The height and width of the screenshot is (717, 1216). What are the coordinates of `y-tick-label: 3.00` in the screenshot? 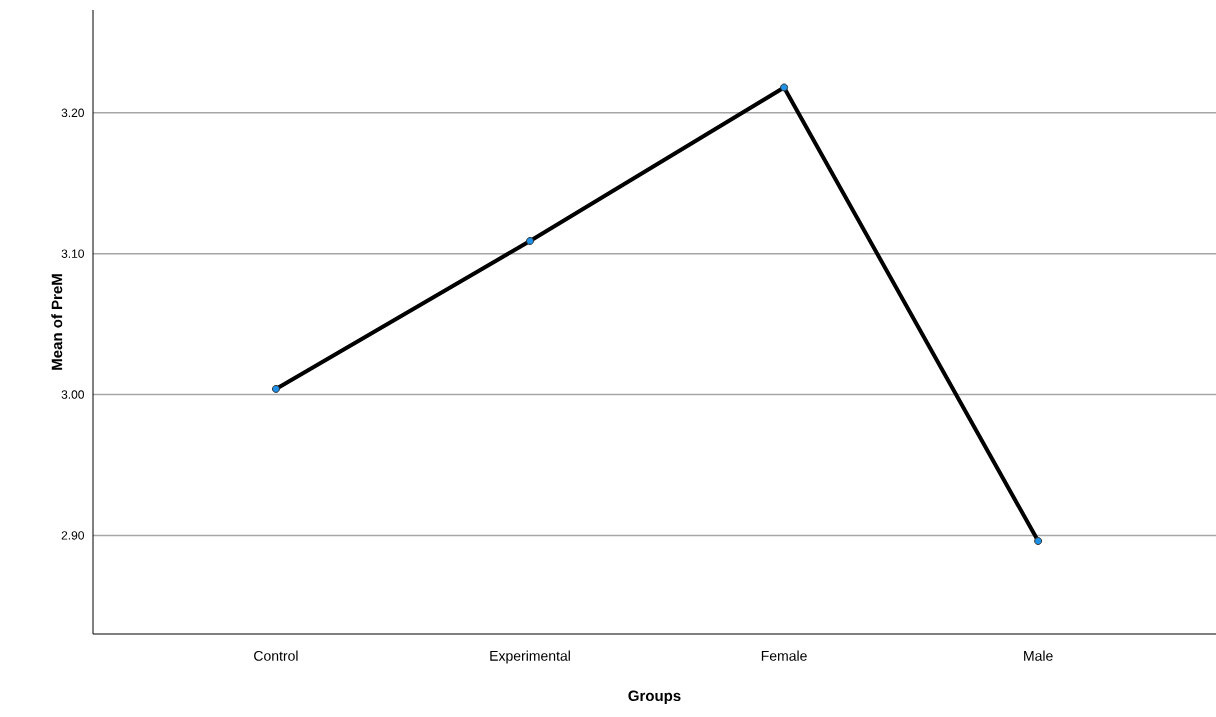 It's located at (72, 394).